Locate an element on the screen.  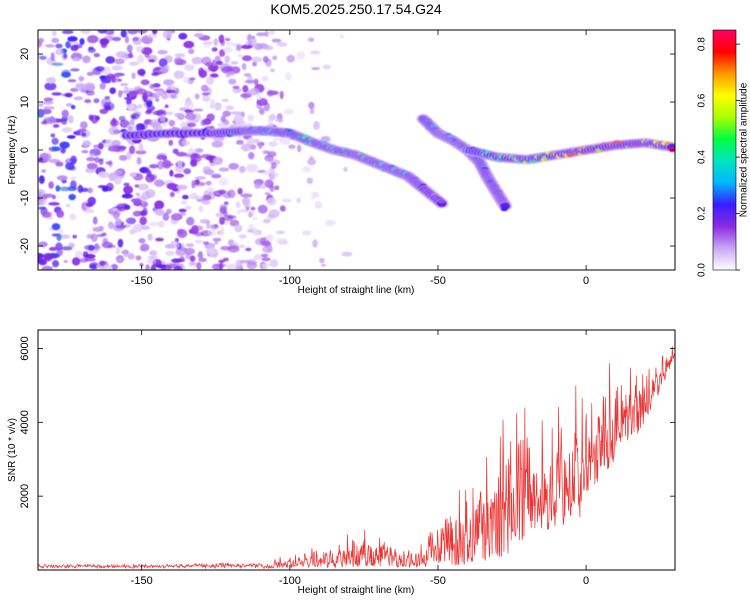
bottom-y-tick-label: 6000 is located at coordinates (25, 348).